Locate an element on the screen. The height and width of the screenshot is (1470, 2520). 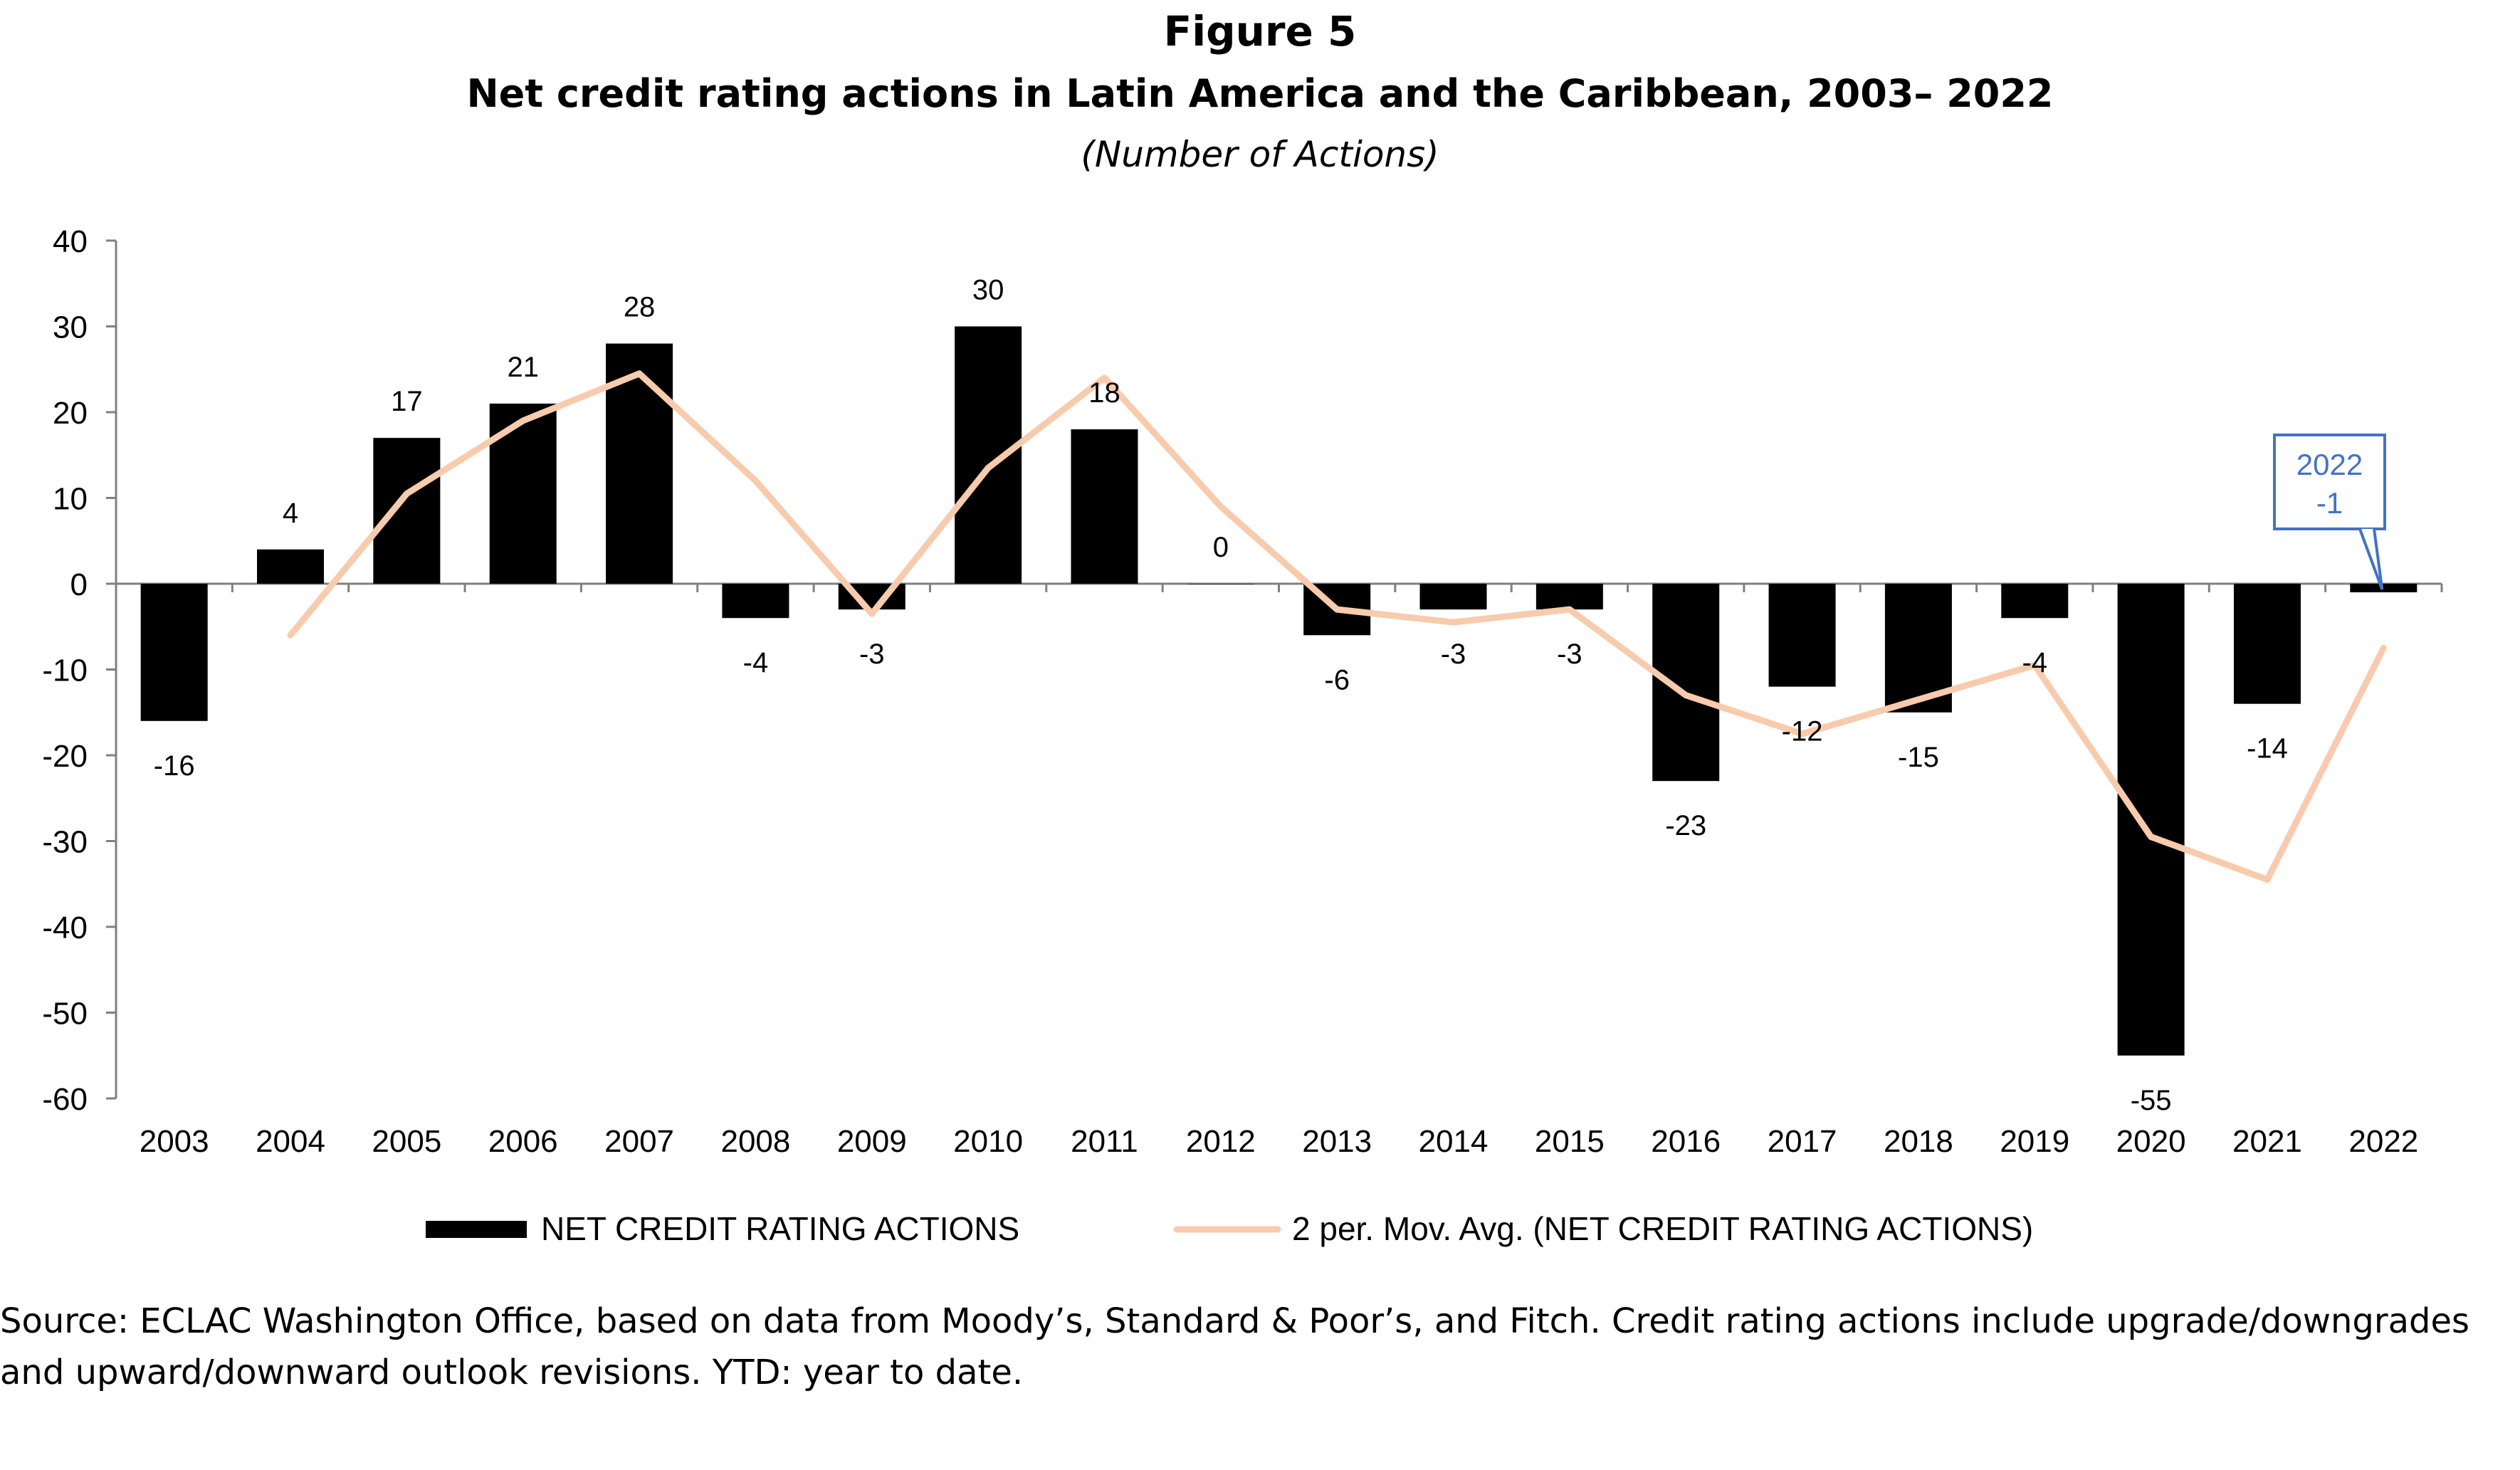
x-tick-label: 2003 is located at coordinates (174, 1141).